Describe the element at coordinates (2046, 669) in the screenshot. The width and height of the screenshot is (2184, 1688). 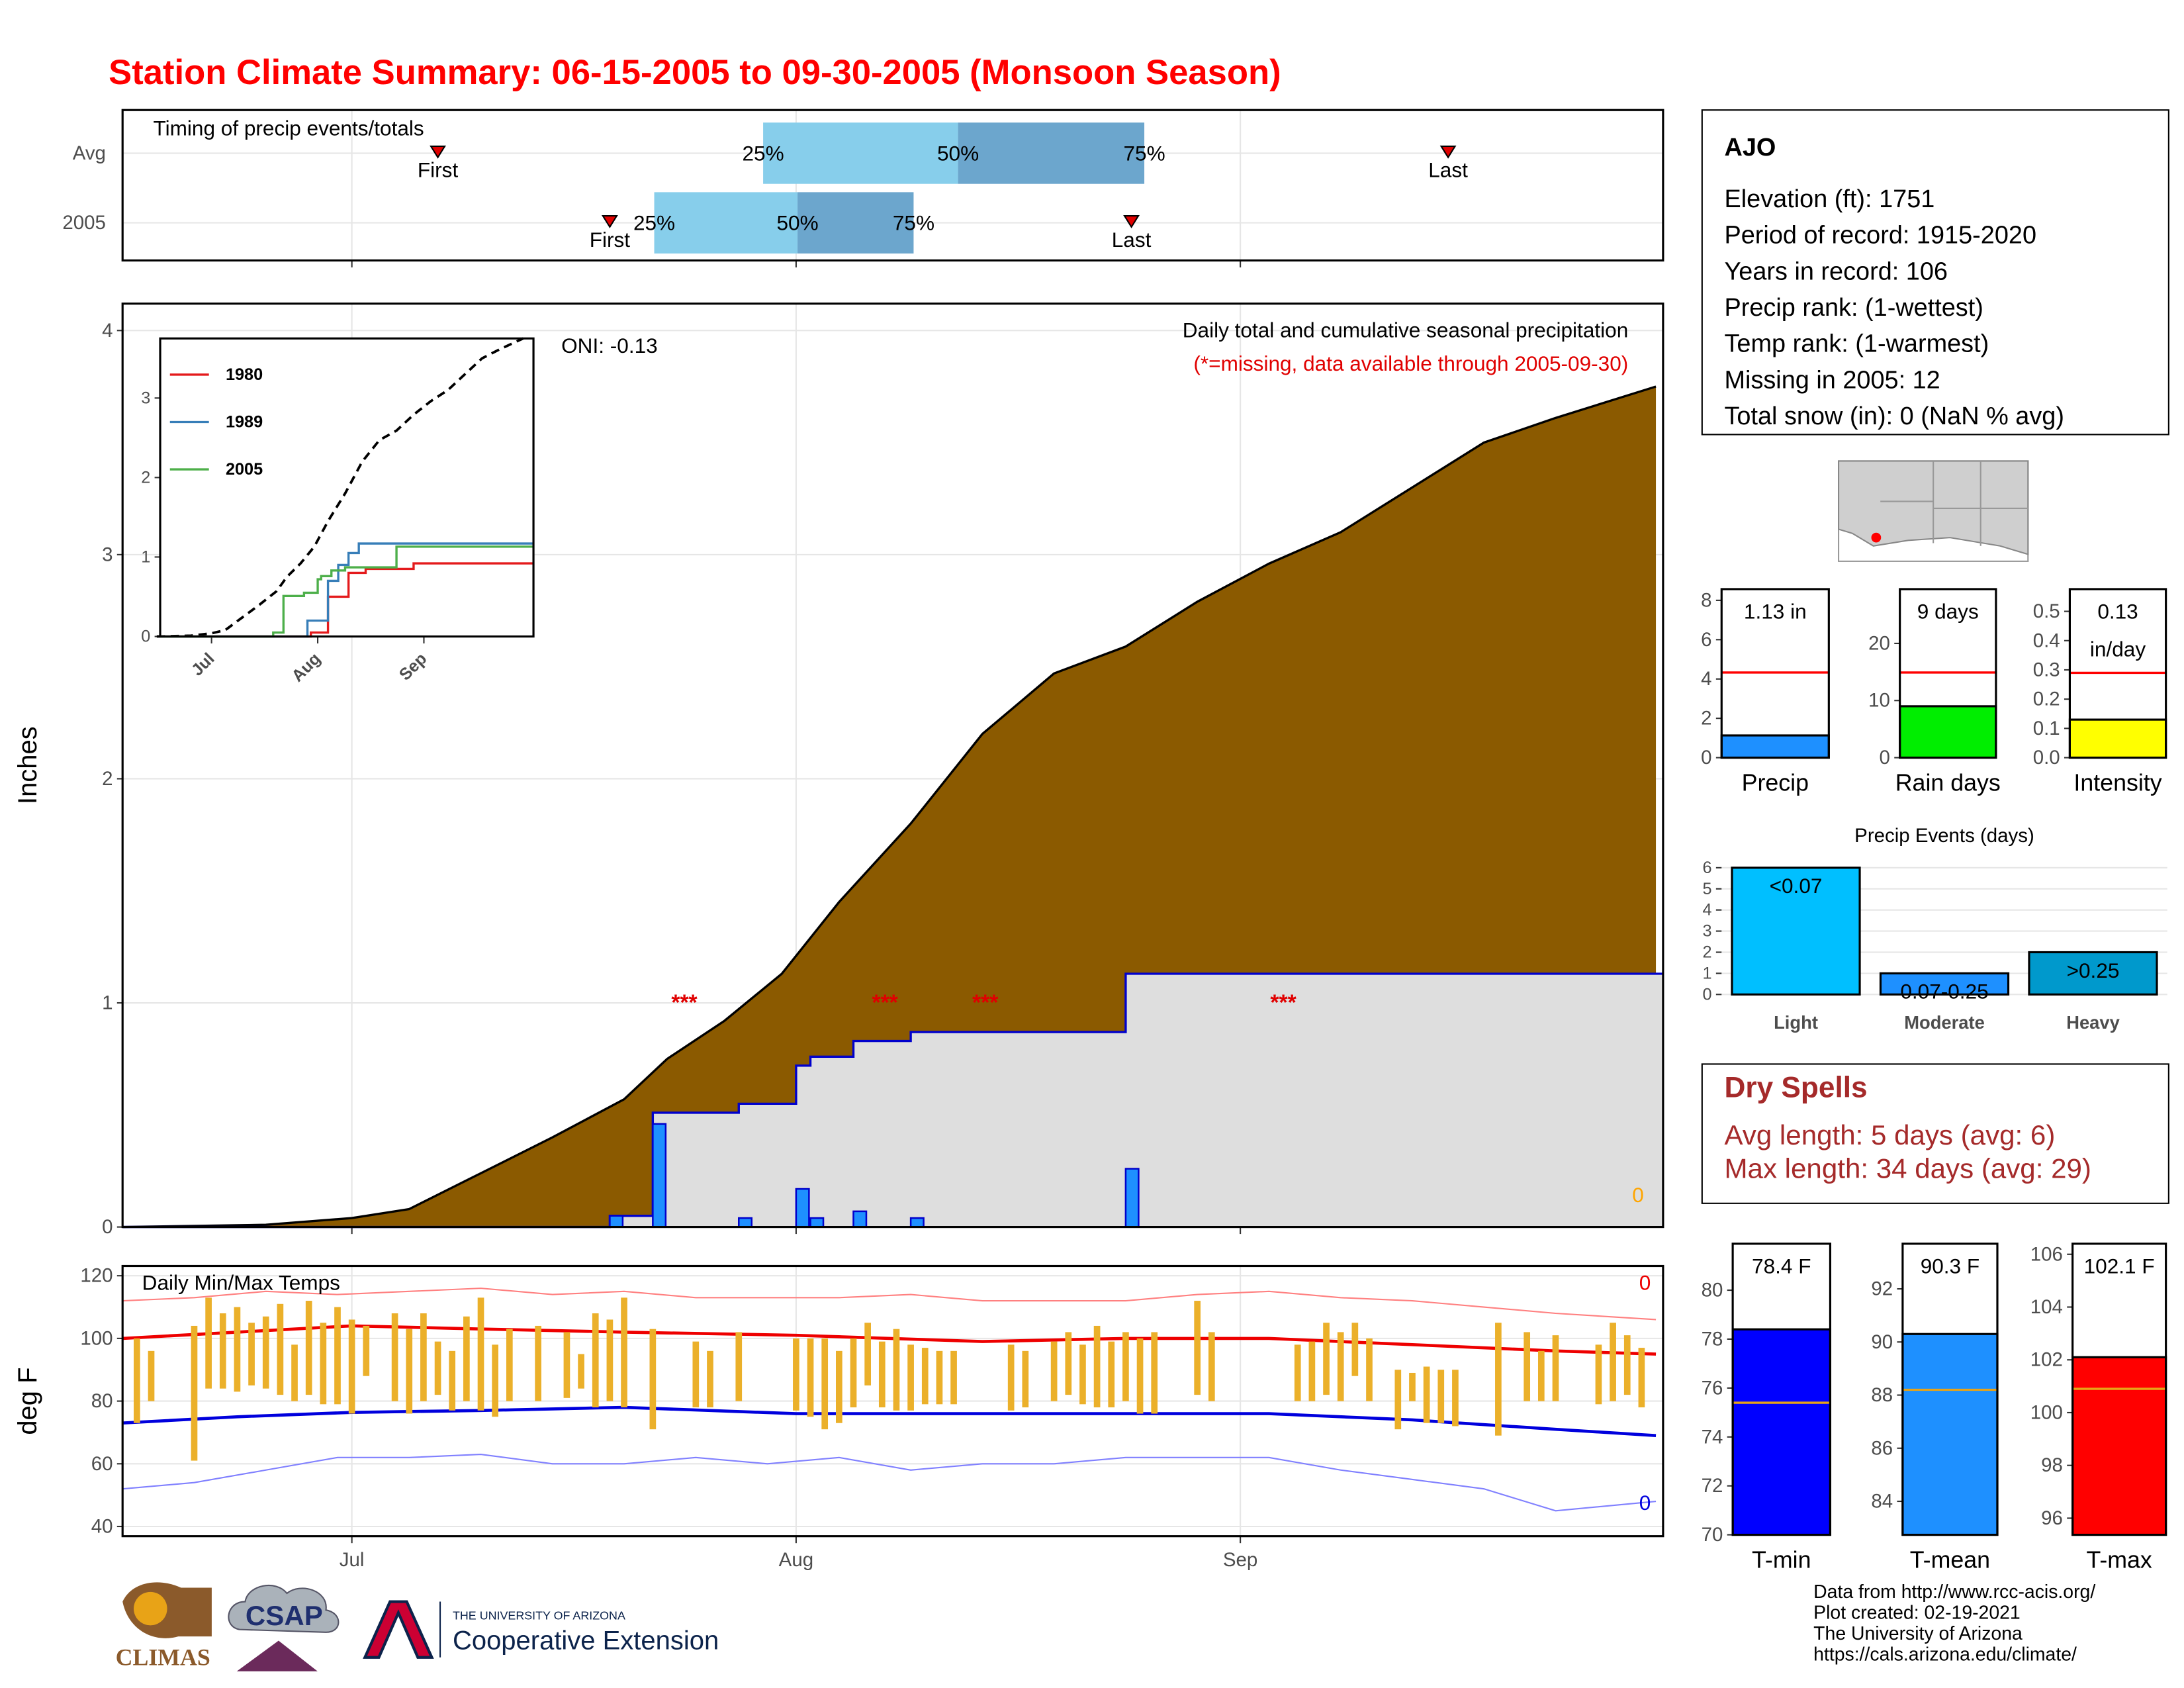
I see `y-tick-label: 0.3` at that location.